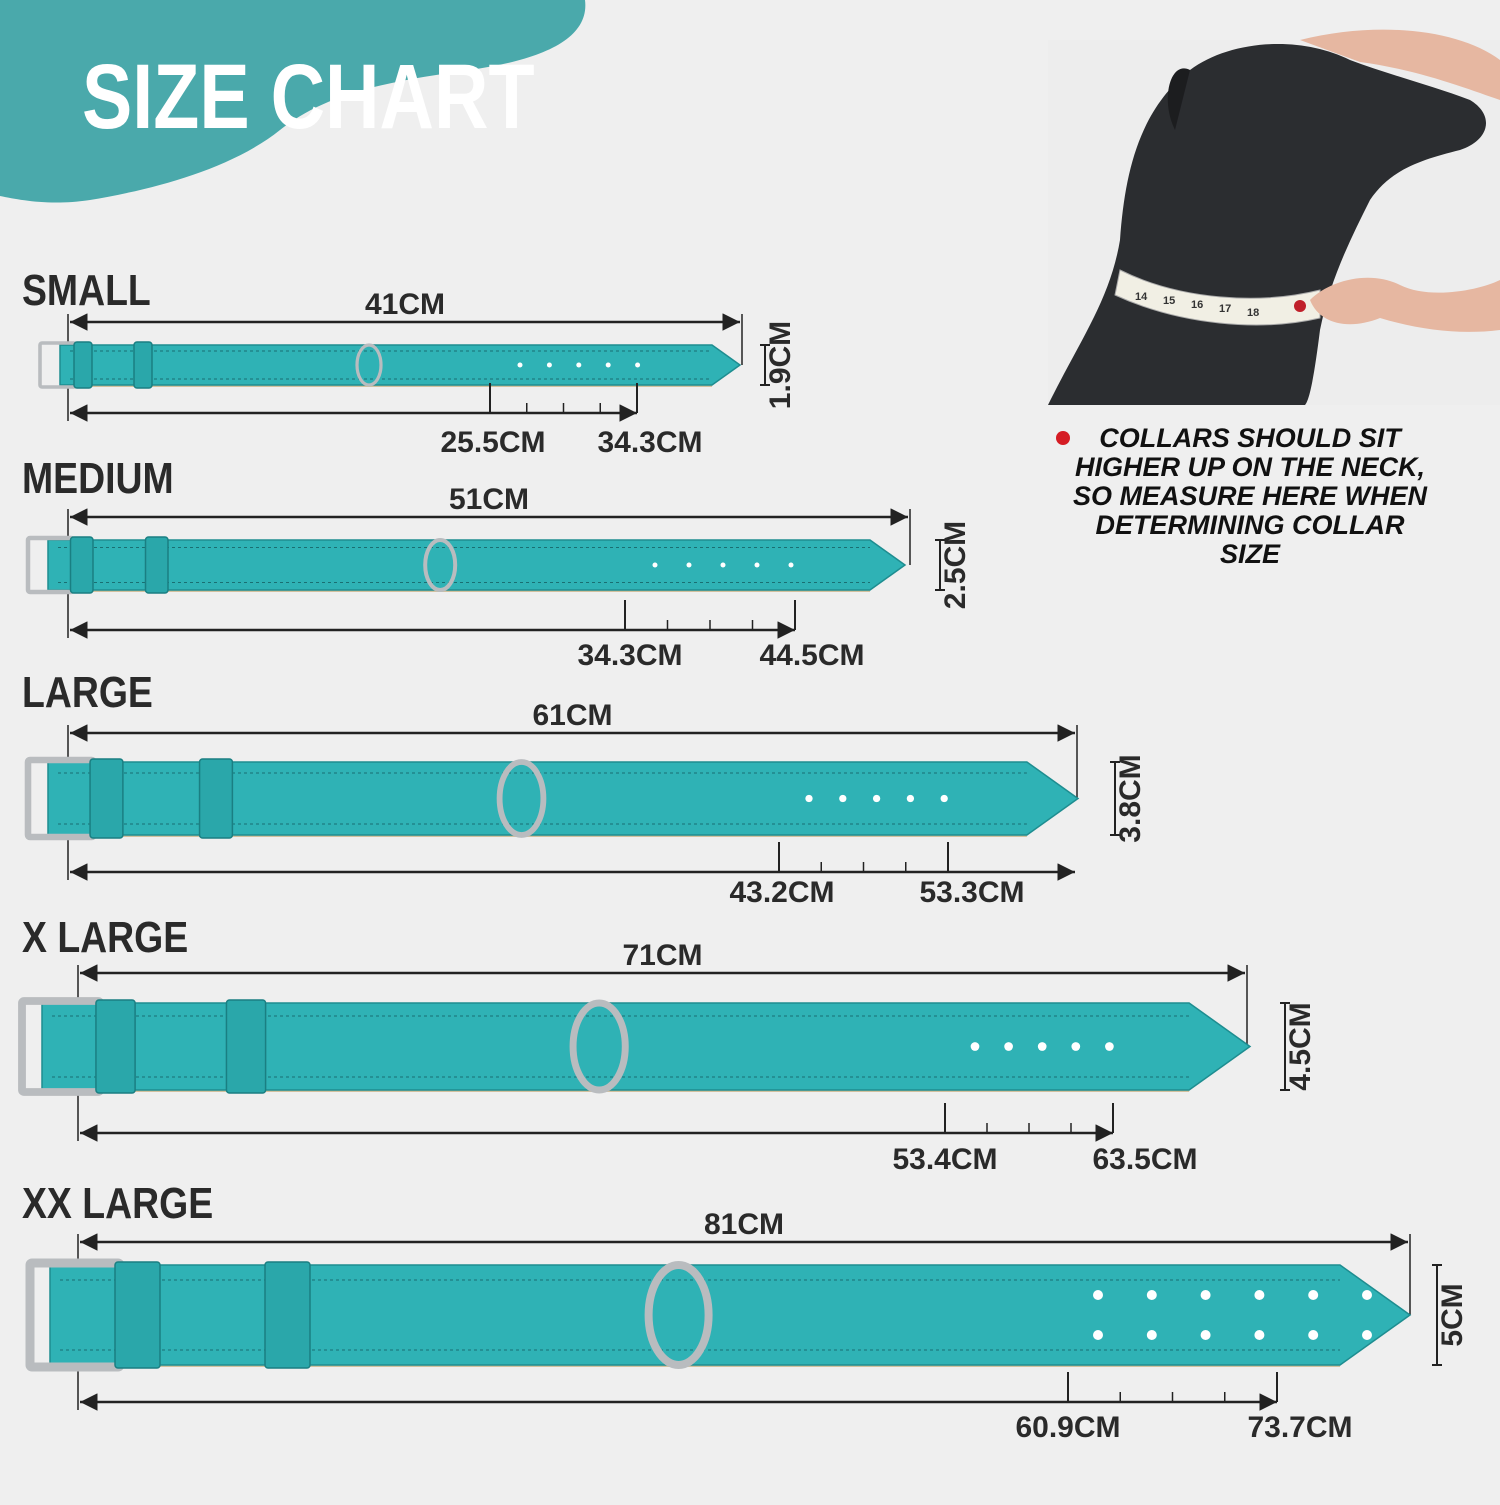  I want to click on tape-label: 15, so click(1169, 301).